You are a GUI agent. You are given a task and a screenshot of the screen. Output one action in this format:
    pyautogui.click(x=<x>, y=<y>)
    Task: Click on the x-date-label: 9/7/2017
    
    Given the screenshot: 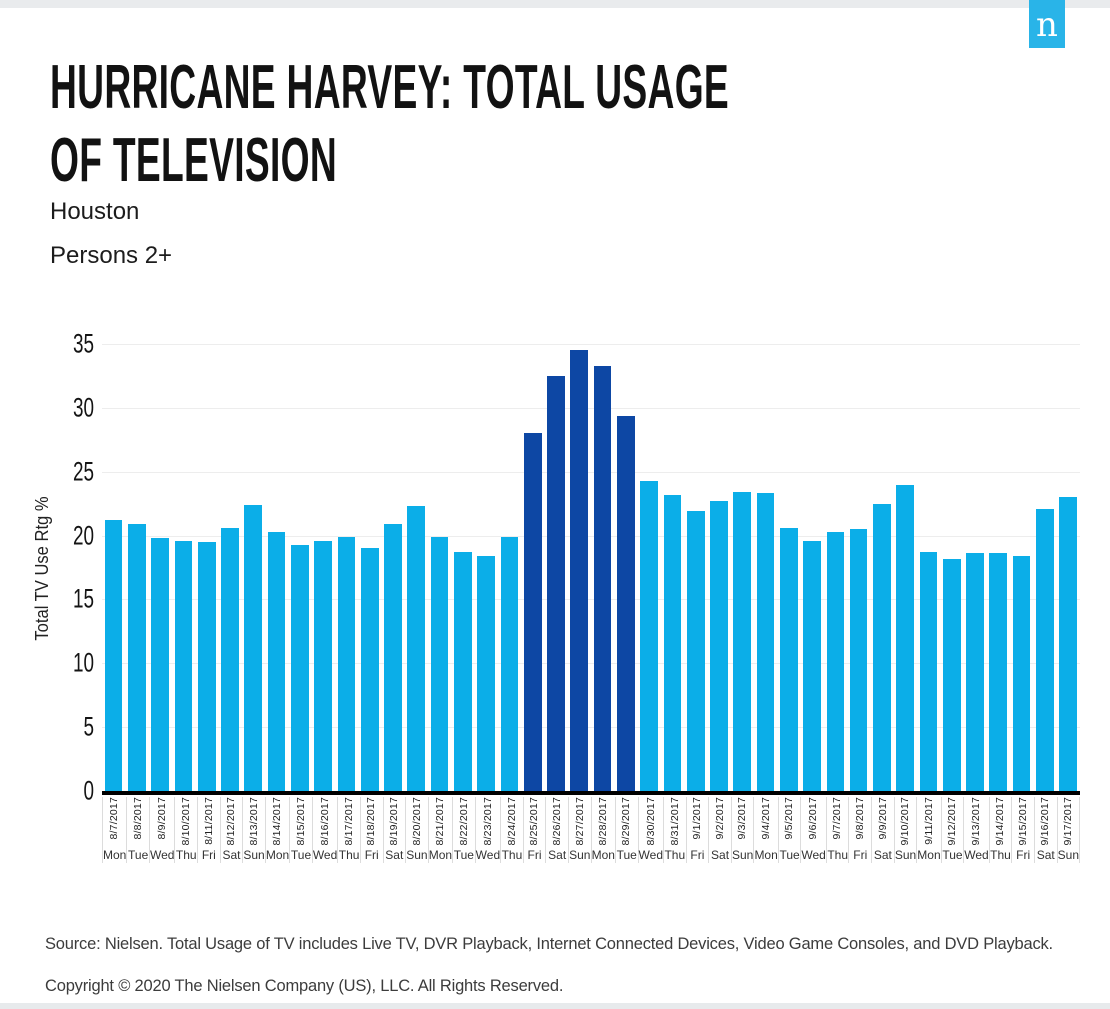 What is the action you would take?
    pyautogui.click(x=837, y=818)
    